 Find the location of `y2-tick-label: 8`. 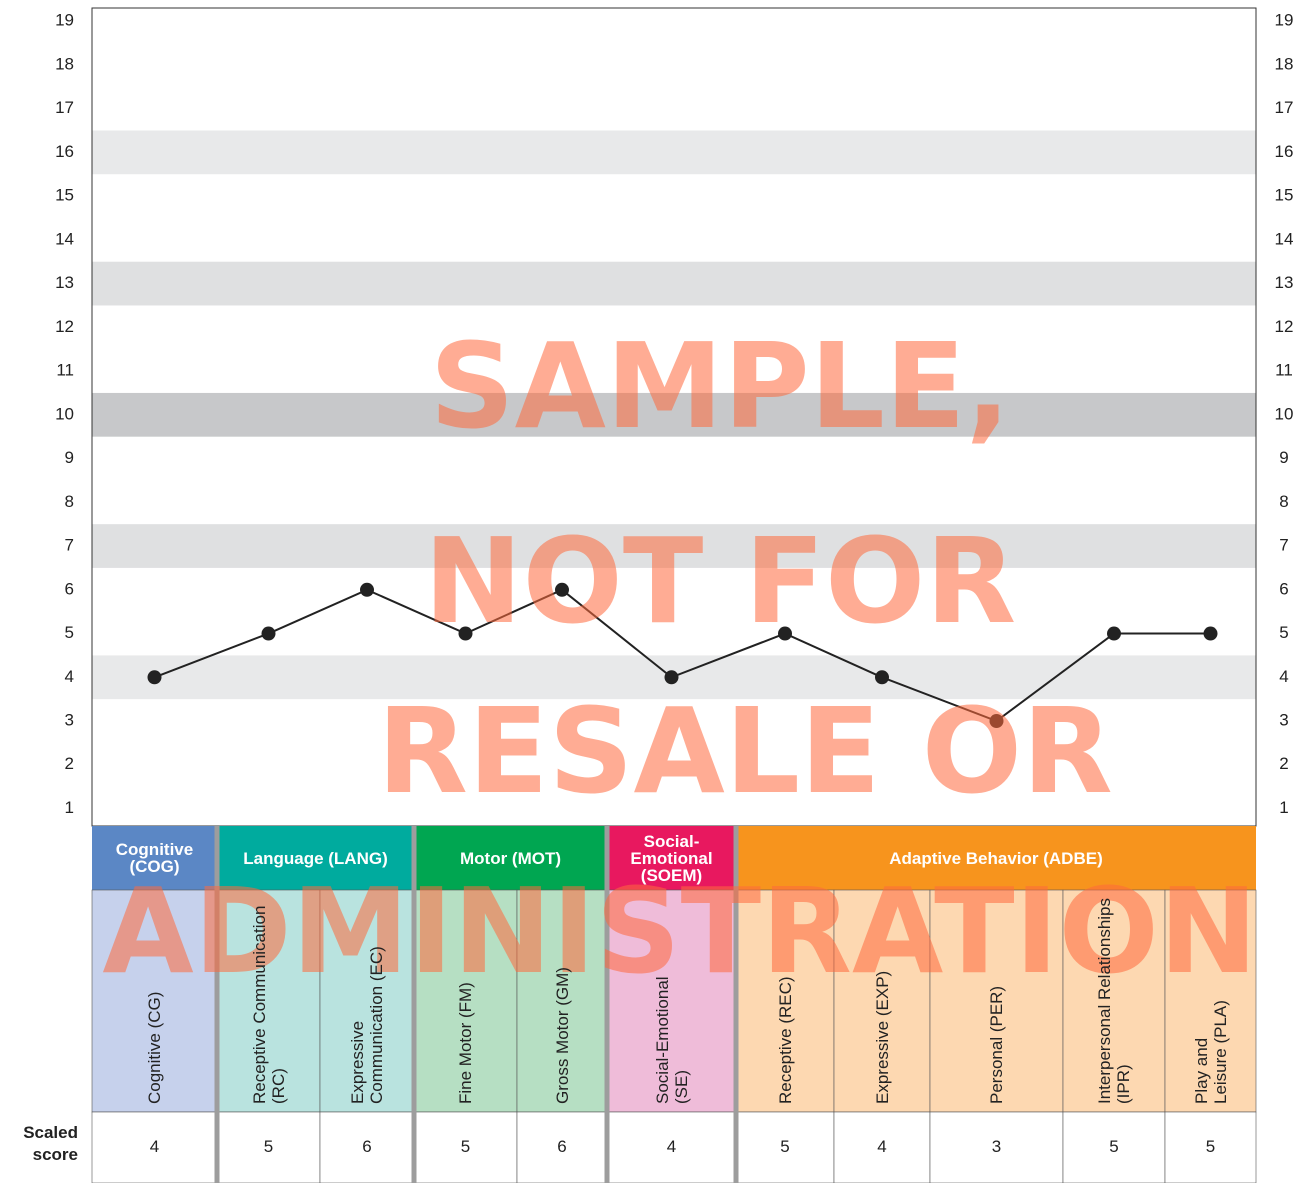

y2-tick-label: 8 is located at coordinates (1283, 501).